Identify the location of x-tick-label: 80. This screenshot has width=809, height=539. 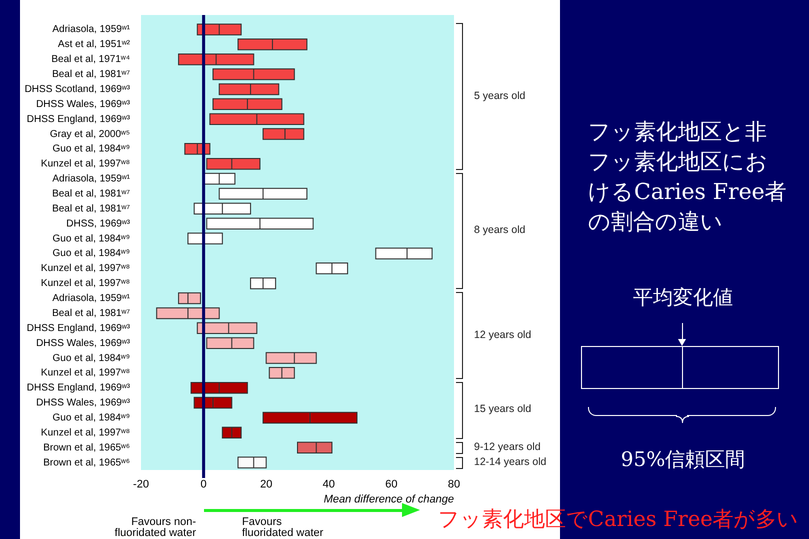
(454, 484).